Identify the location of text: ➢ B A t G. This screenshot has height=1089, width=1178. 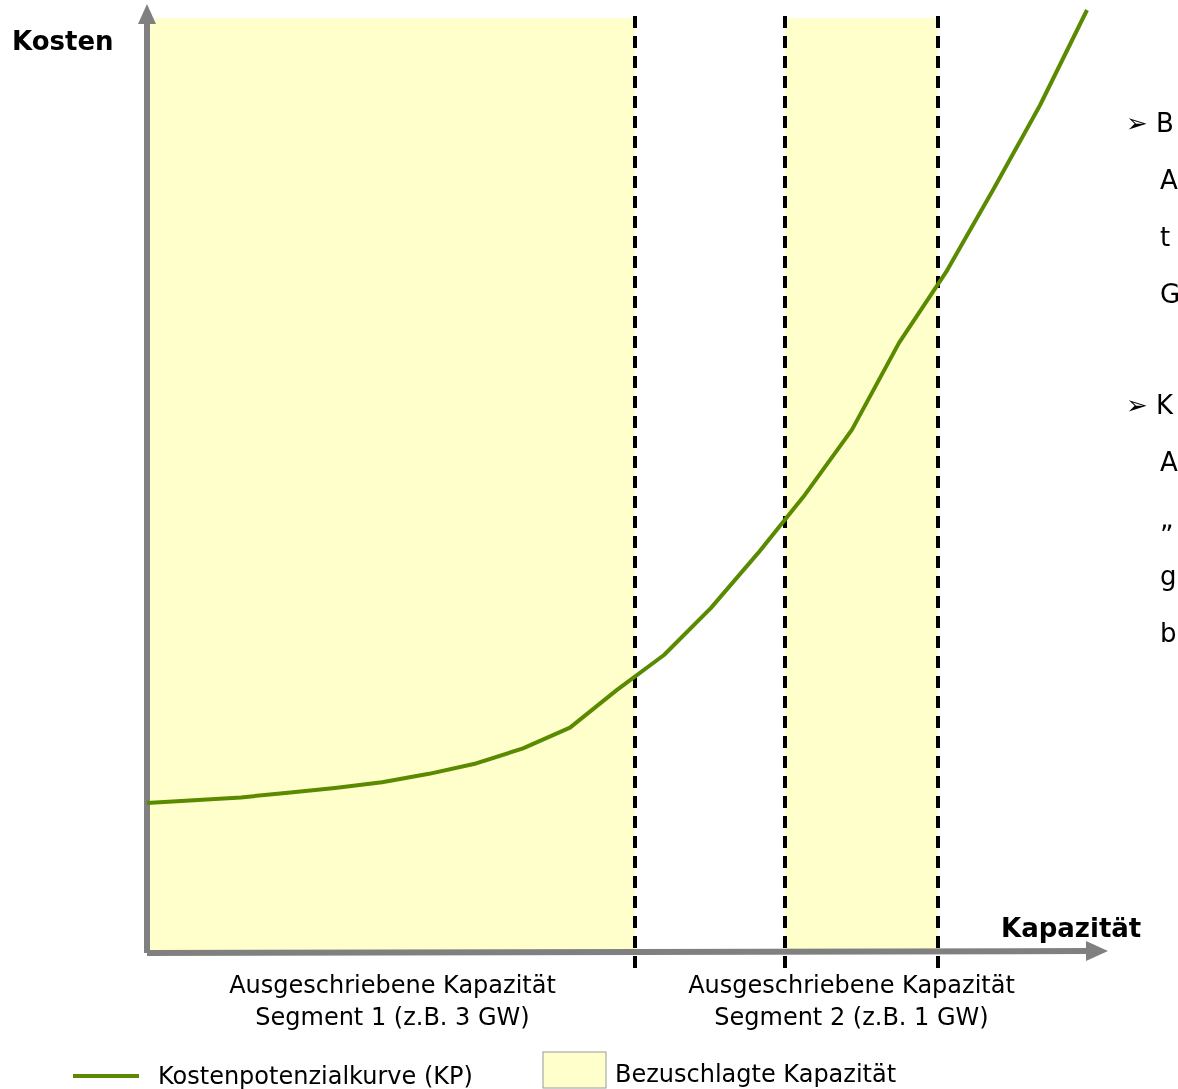
(1152, 208).